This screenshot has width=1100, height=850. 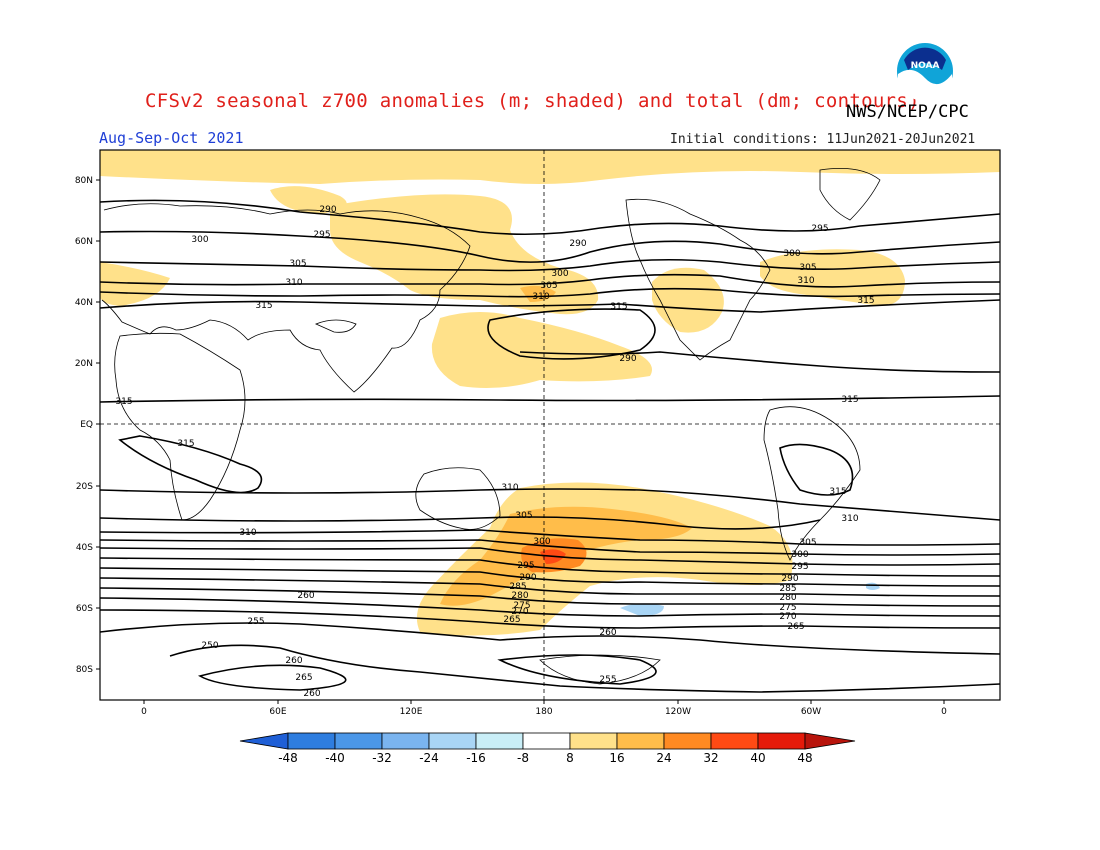 I want to click on lat-tick-label: 20N, so click(x=84, y=364).